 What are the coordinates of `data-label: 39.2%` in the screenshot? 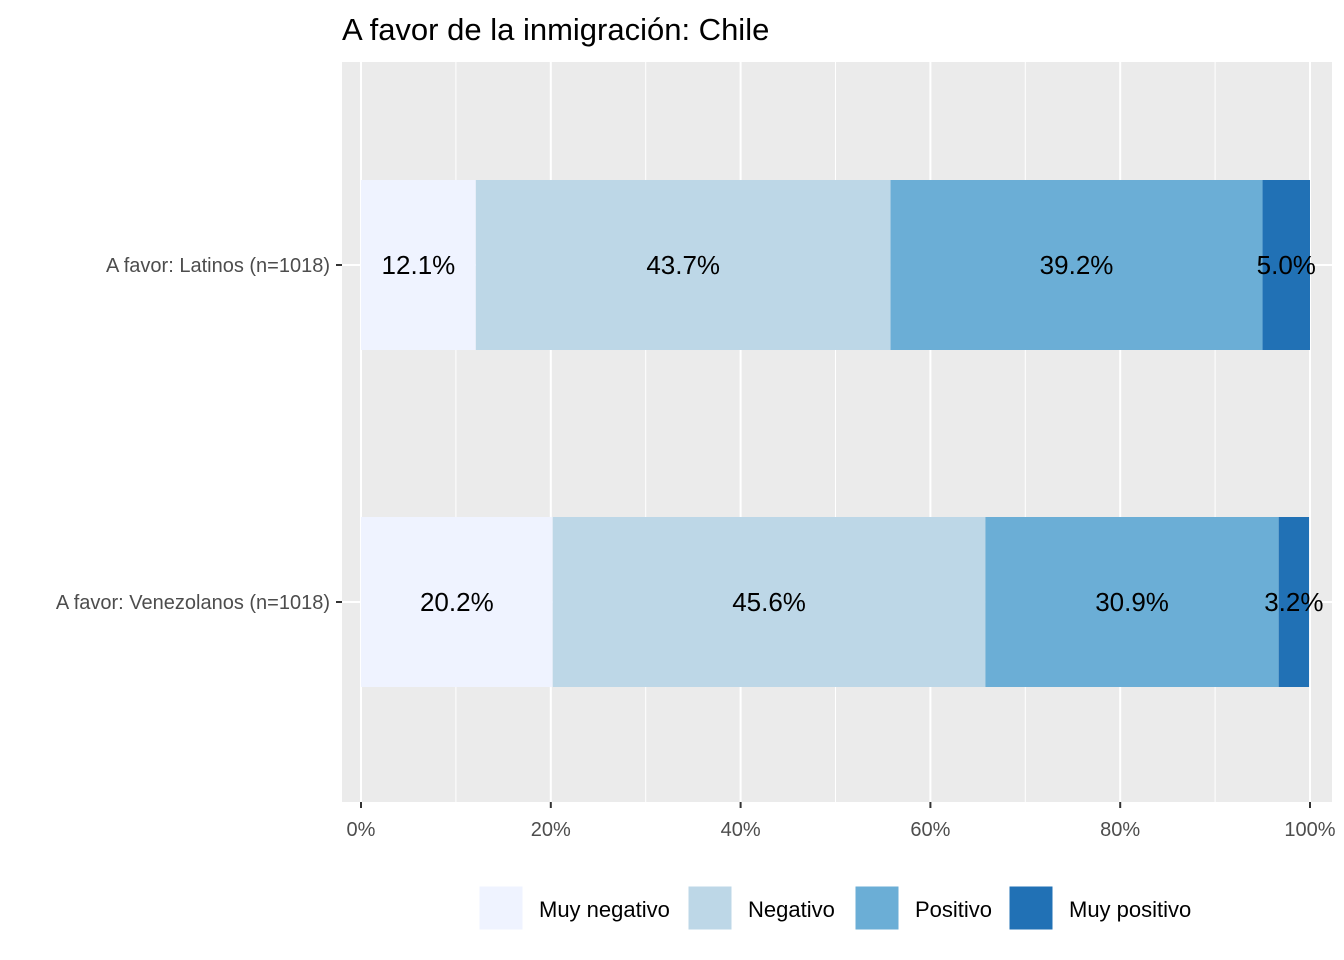 It's located at (1077, 265).